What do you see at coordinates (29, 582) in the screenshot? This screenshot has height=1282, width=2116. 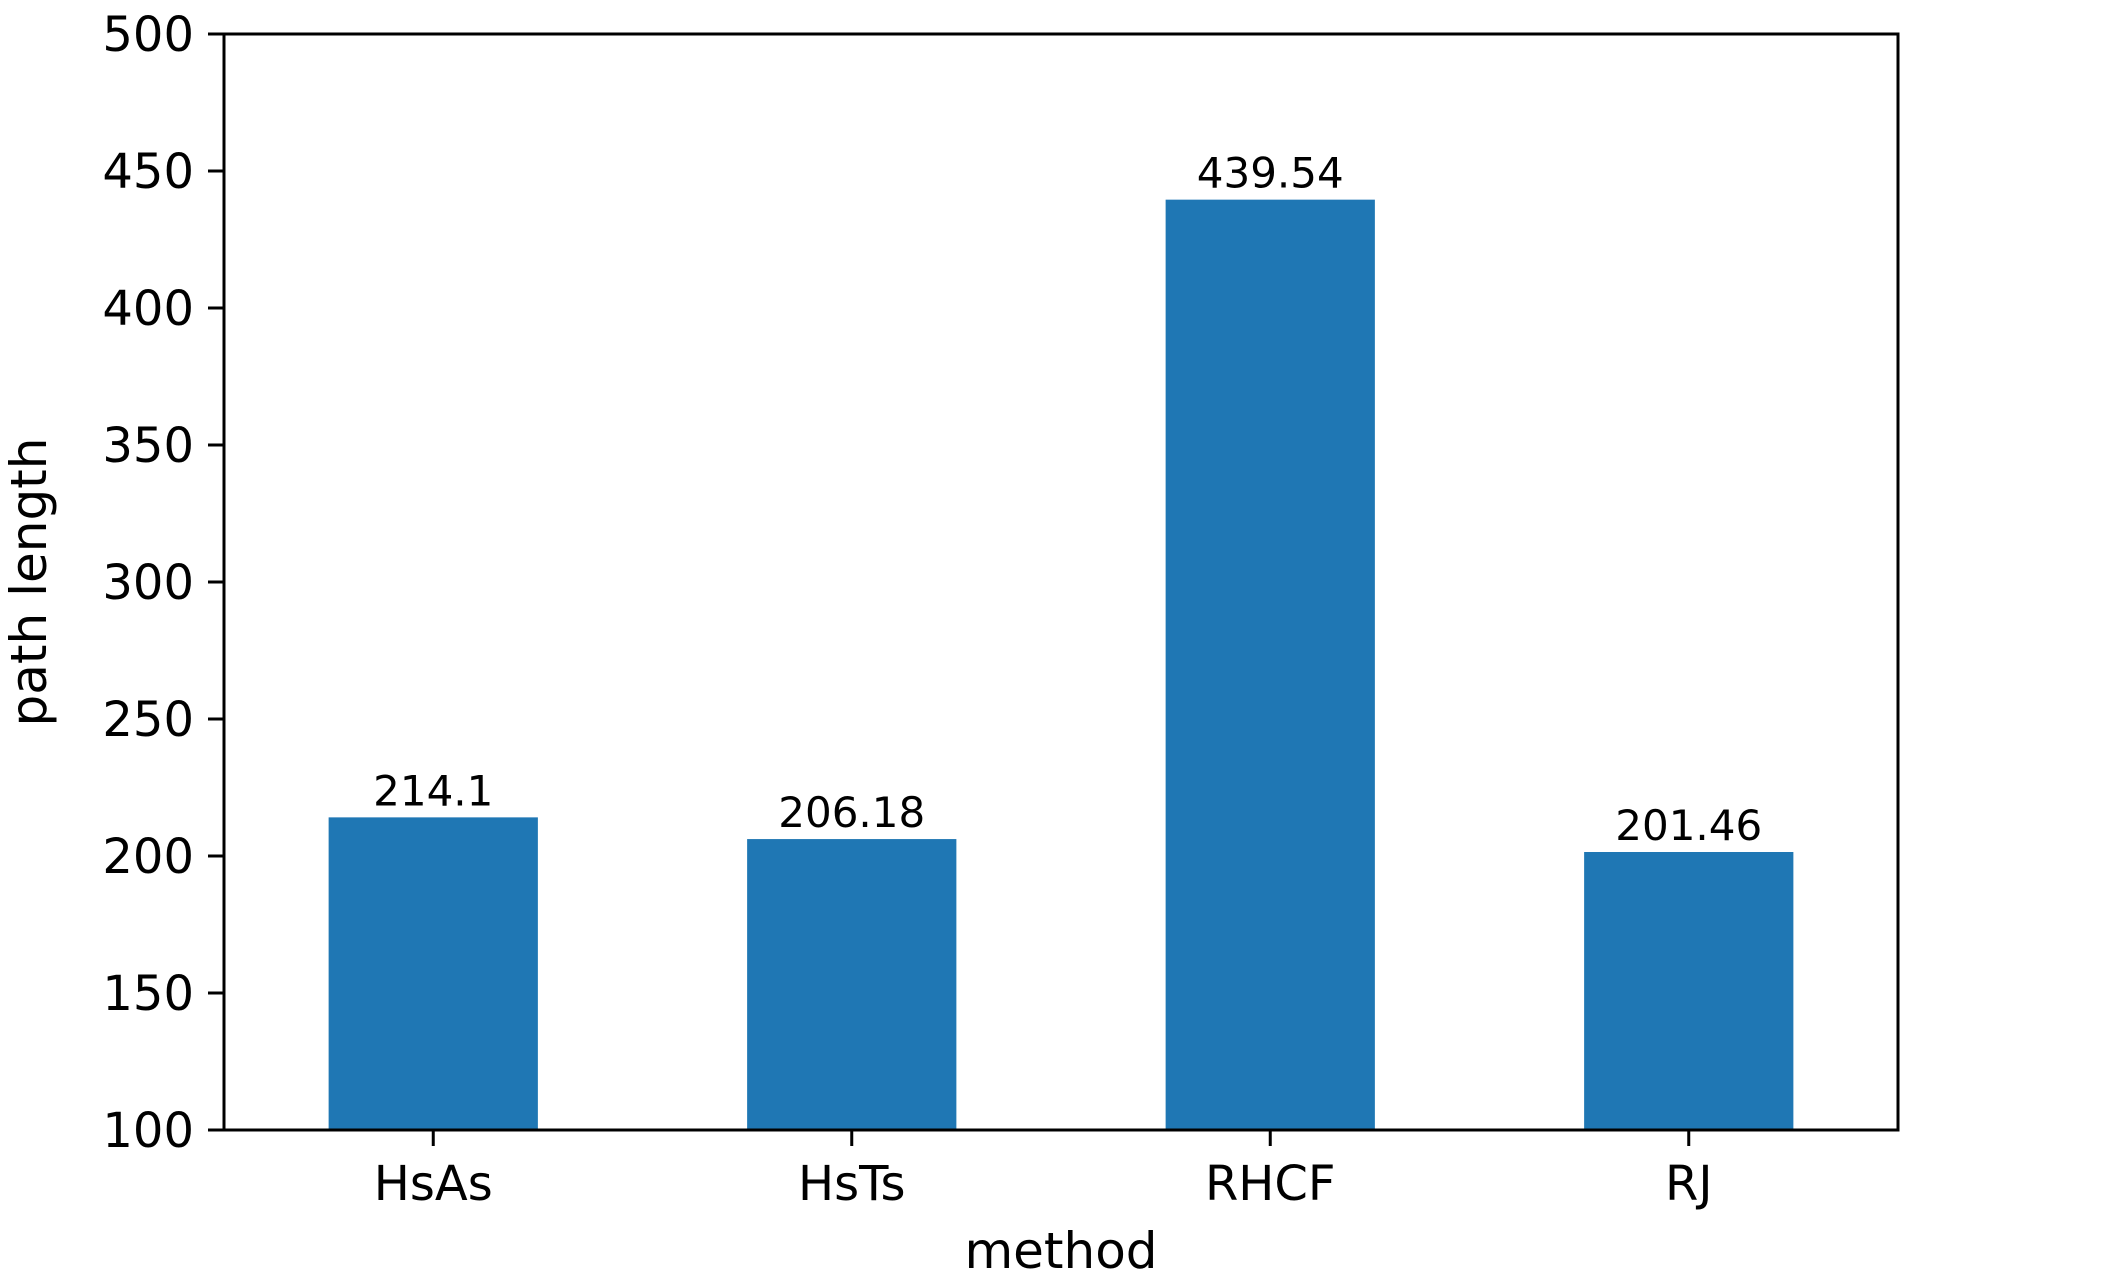 I see `y-axis-label: path length` at bounding box center [29, 582].